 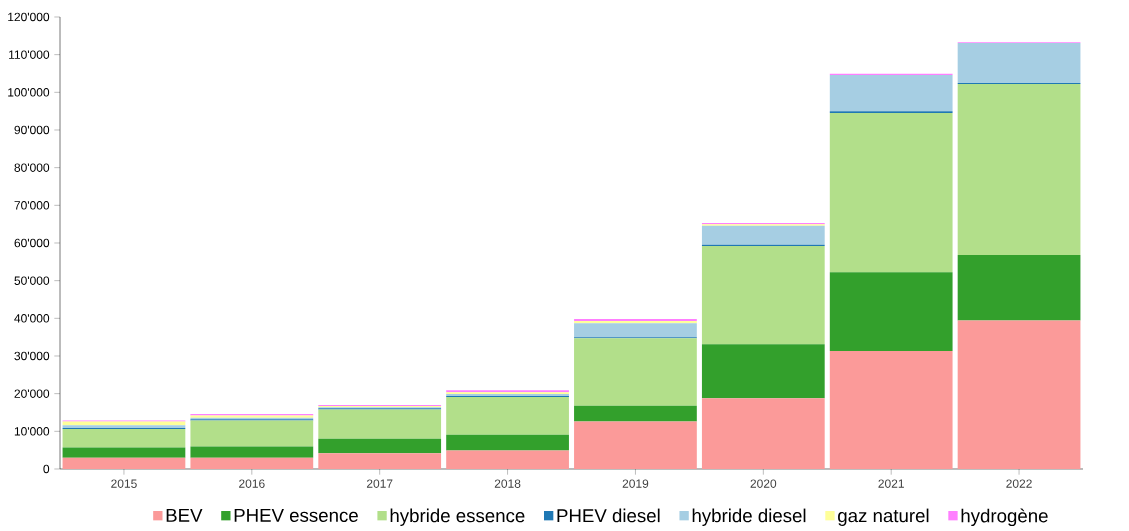 What do you see at coordinates (124, 483) in the screenshot?
I see `x-tick-label: 2015` at bounding box center [124, 483].